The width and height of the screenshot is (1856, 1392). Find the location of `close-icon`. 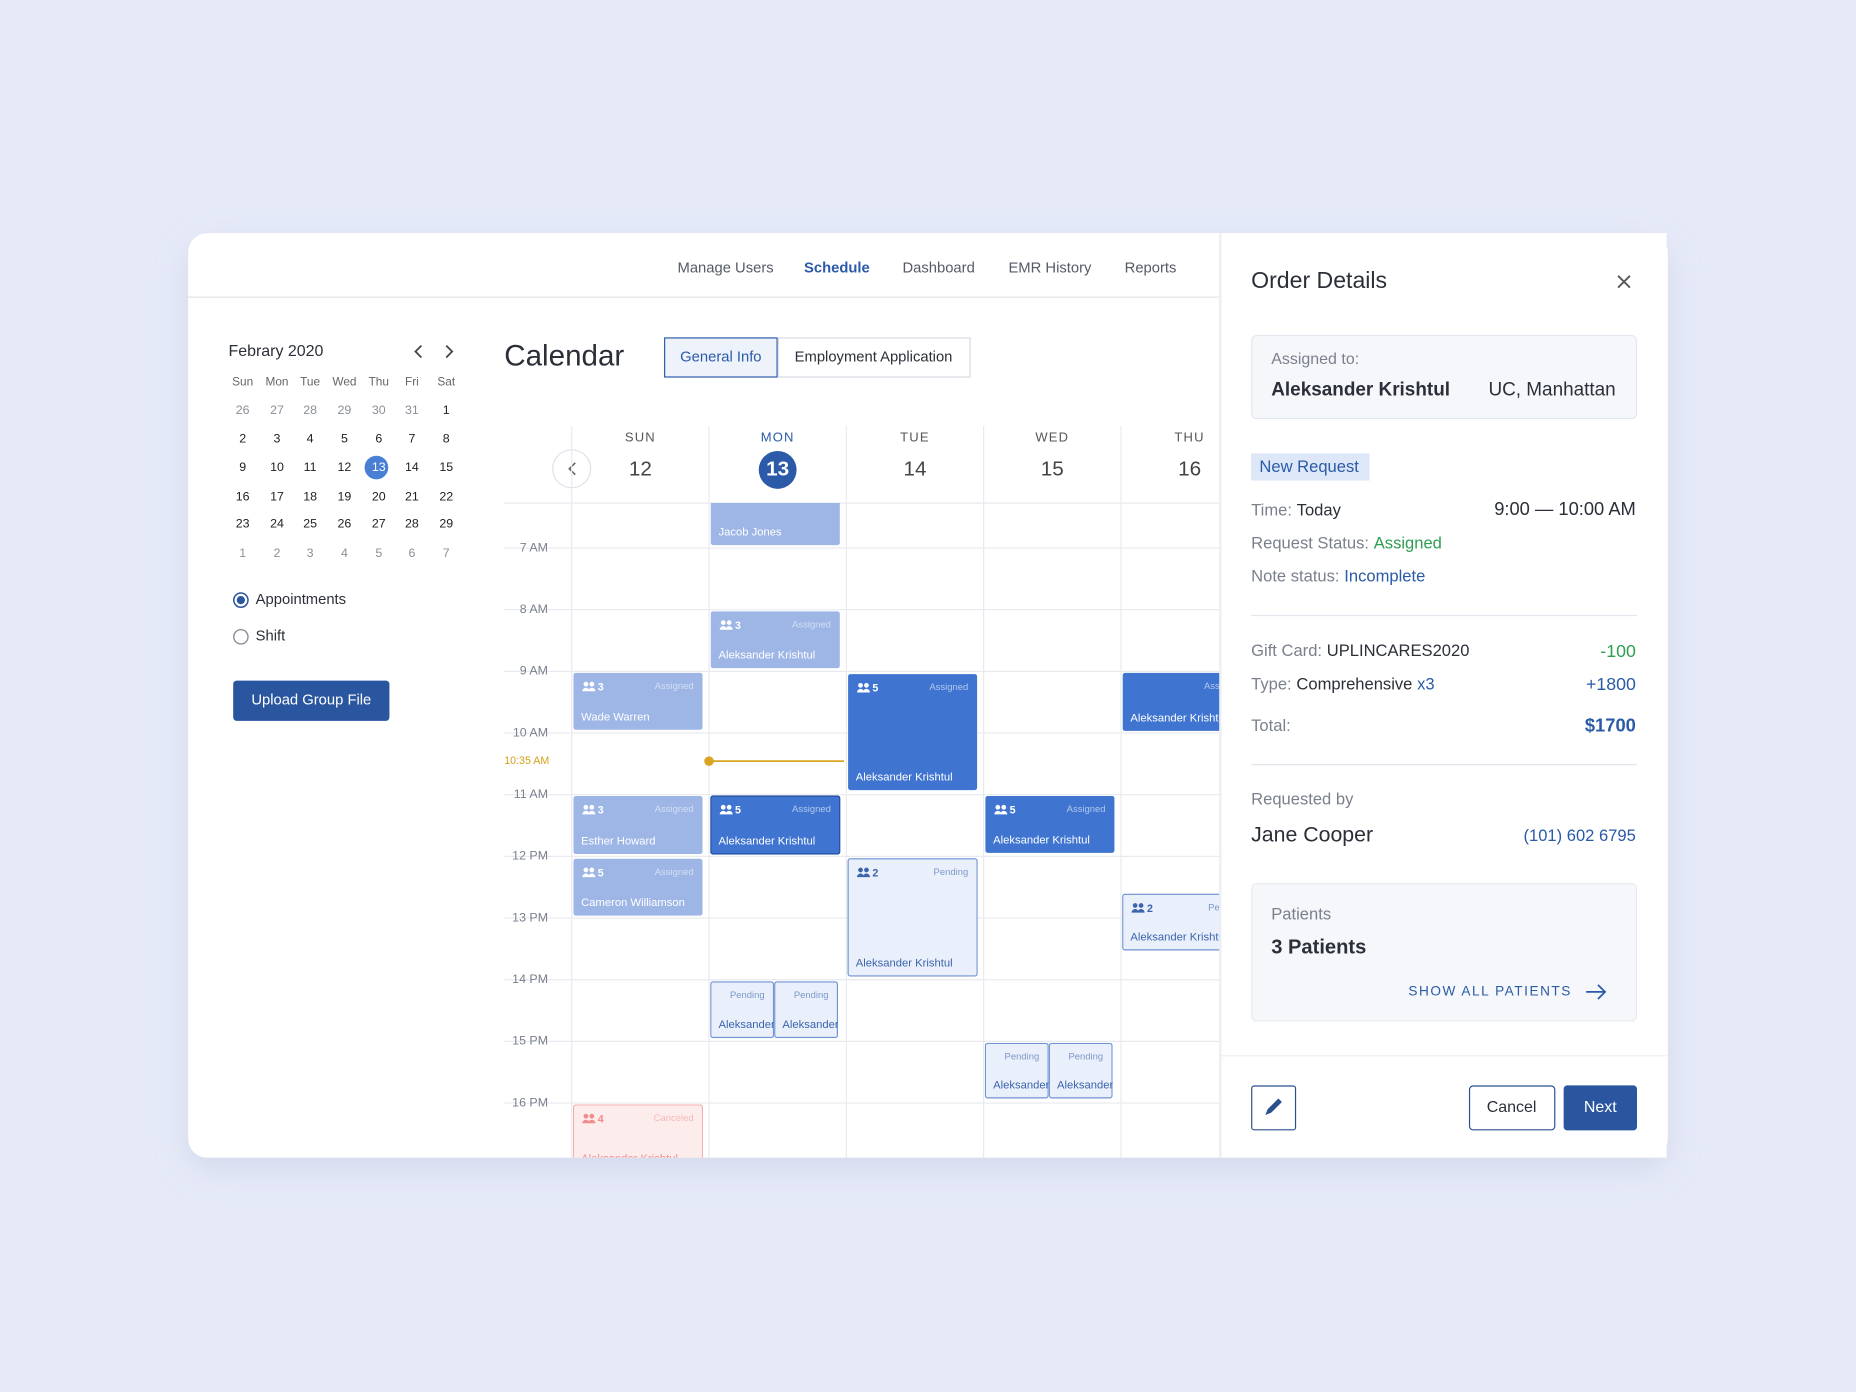

close-icon is located at coordinates (1624, 282).